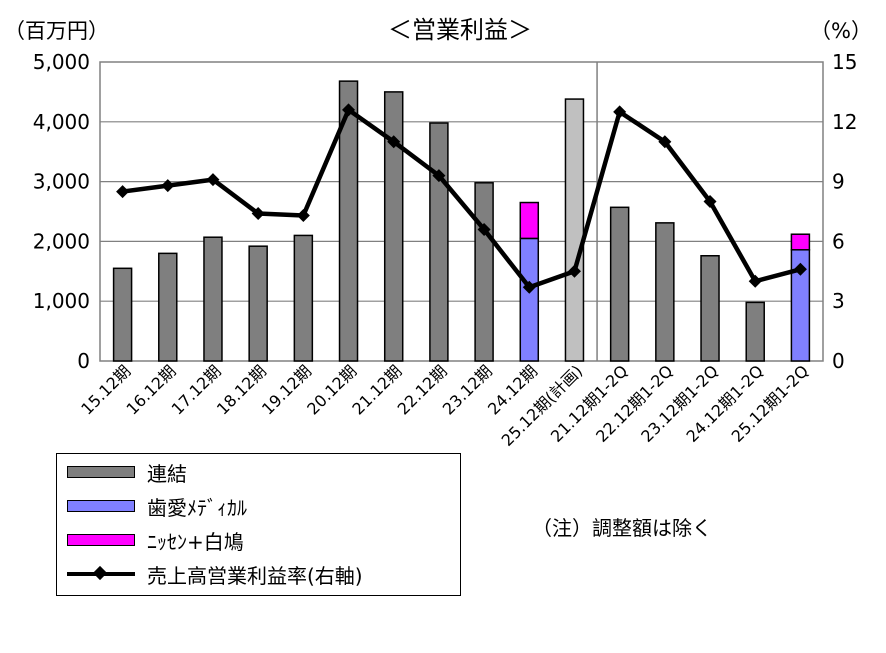 Image resolution: width=886 pixels, height=653 pixels. I want to click on left-tick-label: 1,000, so click(61, 301).